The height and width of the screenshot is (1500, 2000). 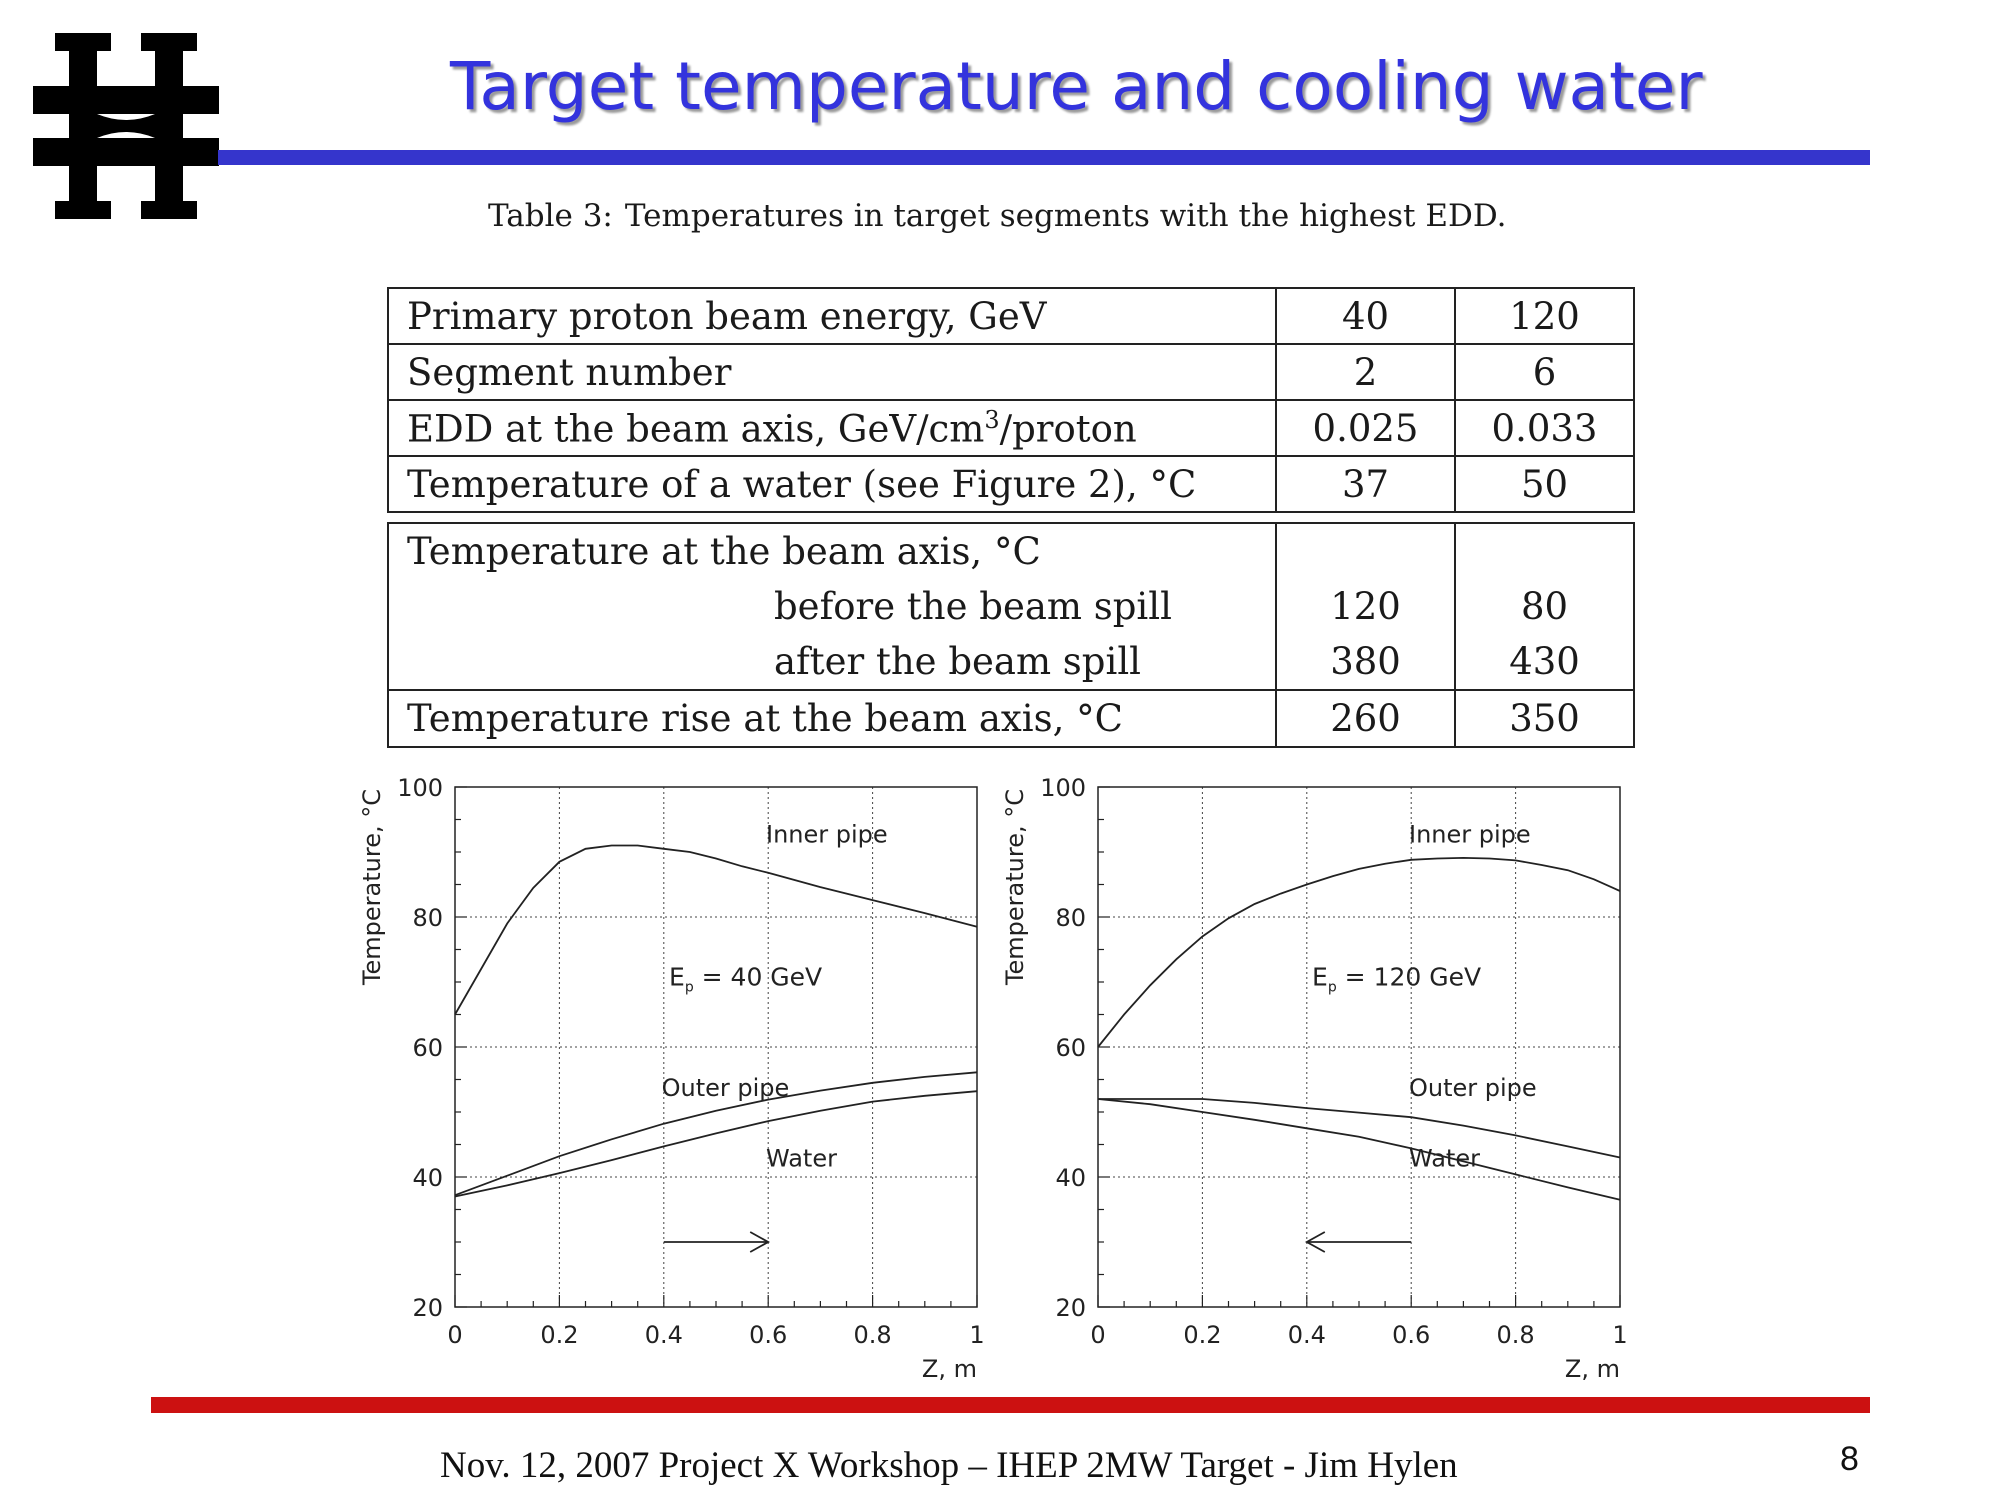 I want to click on row-label: Temperature at the beam axis, °C, so click(x=832, y=550).